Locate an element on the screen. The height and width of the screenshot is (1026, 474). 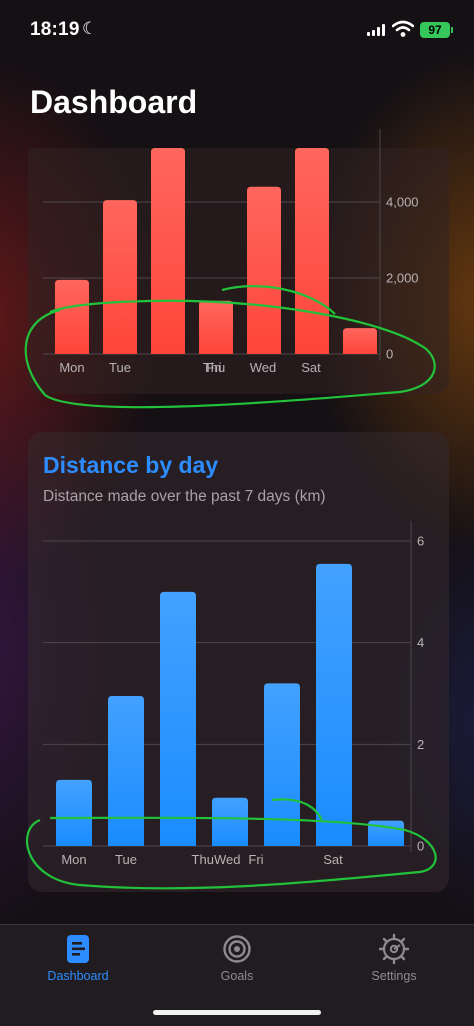
tab-goals: Goals is located at coordinates (237, 960).